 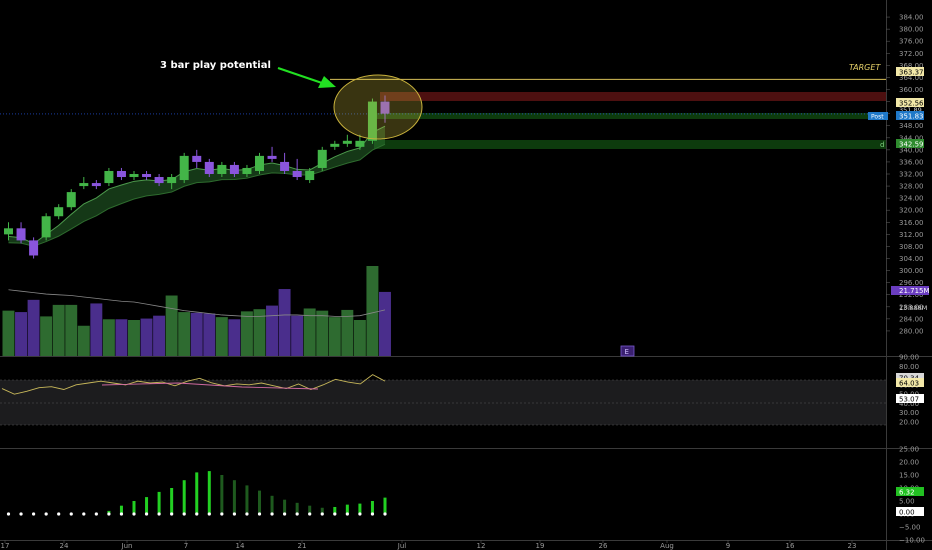 I want to click on rsi-label-c: 53.07, so click(x=909, y=400).